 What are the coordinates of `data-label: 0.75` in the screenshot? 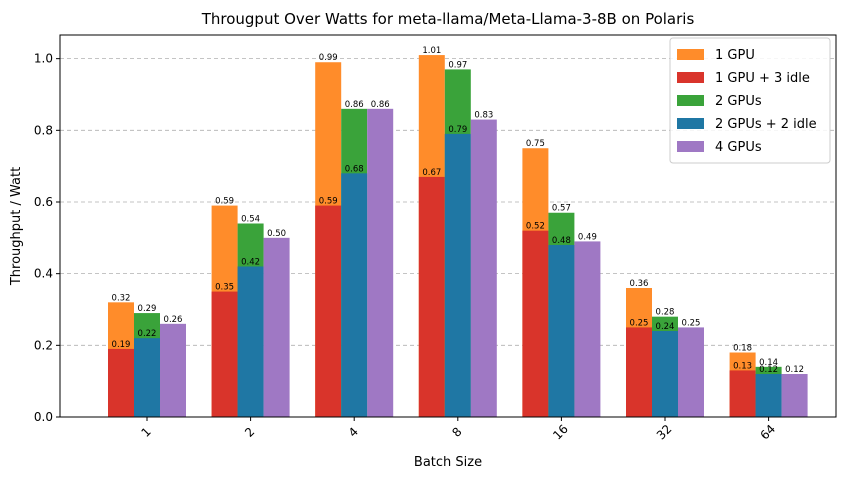 It's located at (535, 144).